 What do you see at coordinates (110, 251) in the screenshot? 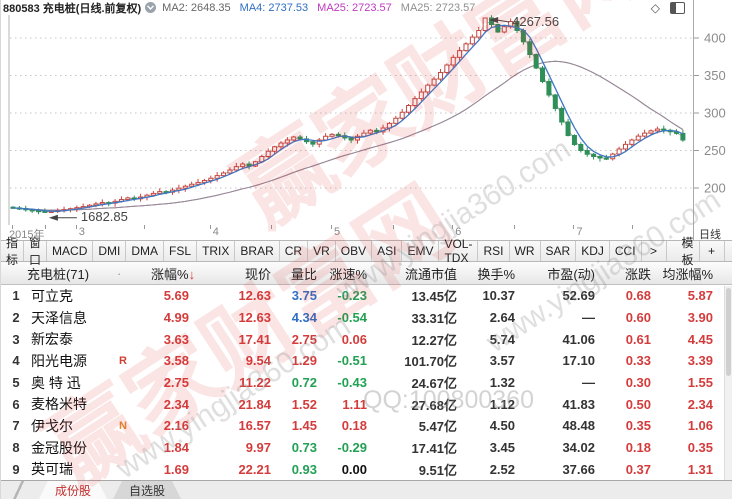
I see `indicator-button-dmi: DMI` at bounding box center [110, 251].